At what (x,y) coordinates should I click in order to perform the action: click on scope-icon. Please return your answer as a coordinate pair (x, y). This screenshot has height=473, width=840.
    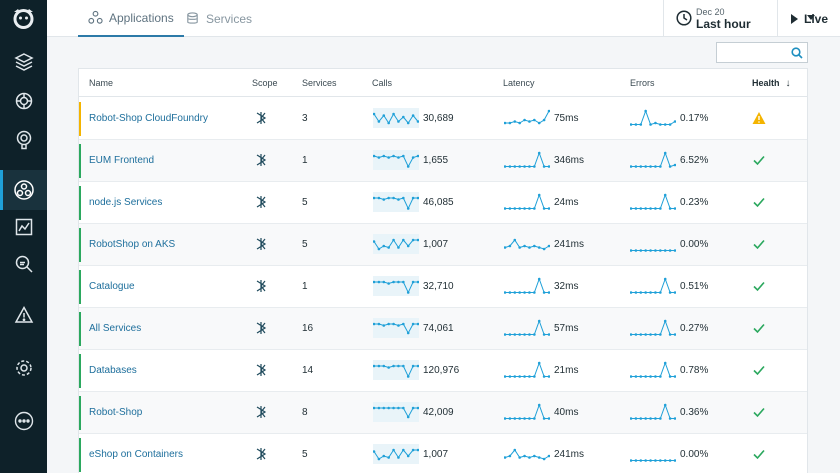
    Looking at the image, I should click on (261, 454).